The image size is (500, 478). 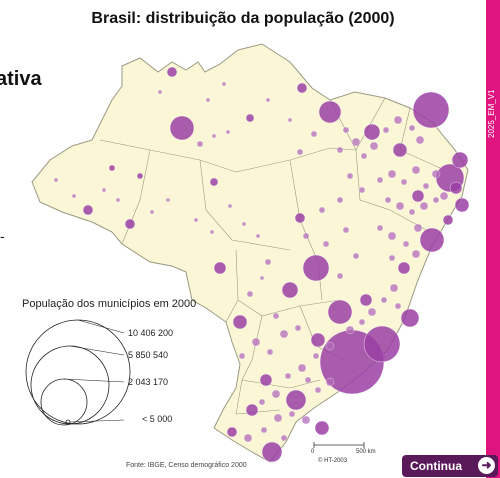 I want to click on city-porto-alegre, so click(x=272, y=452).